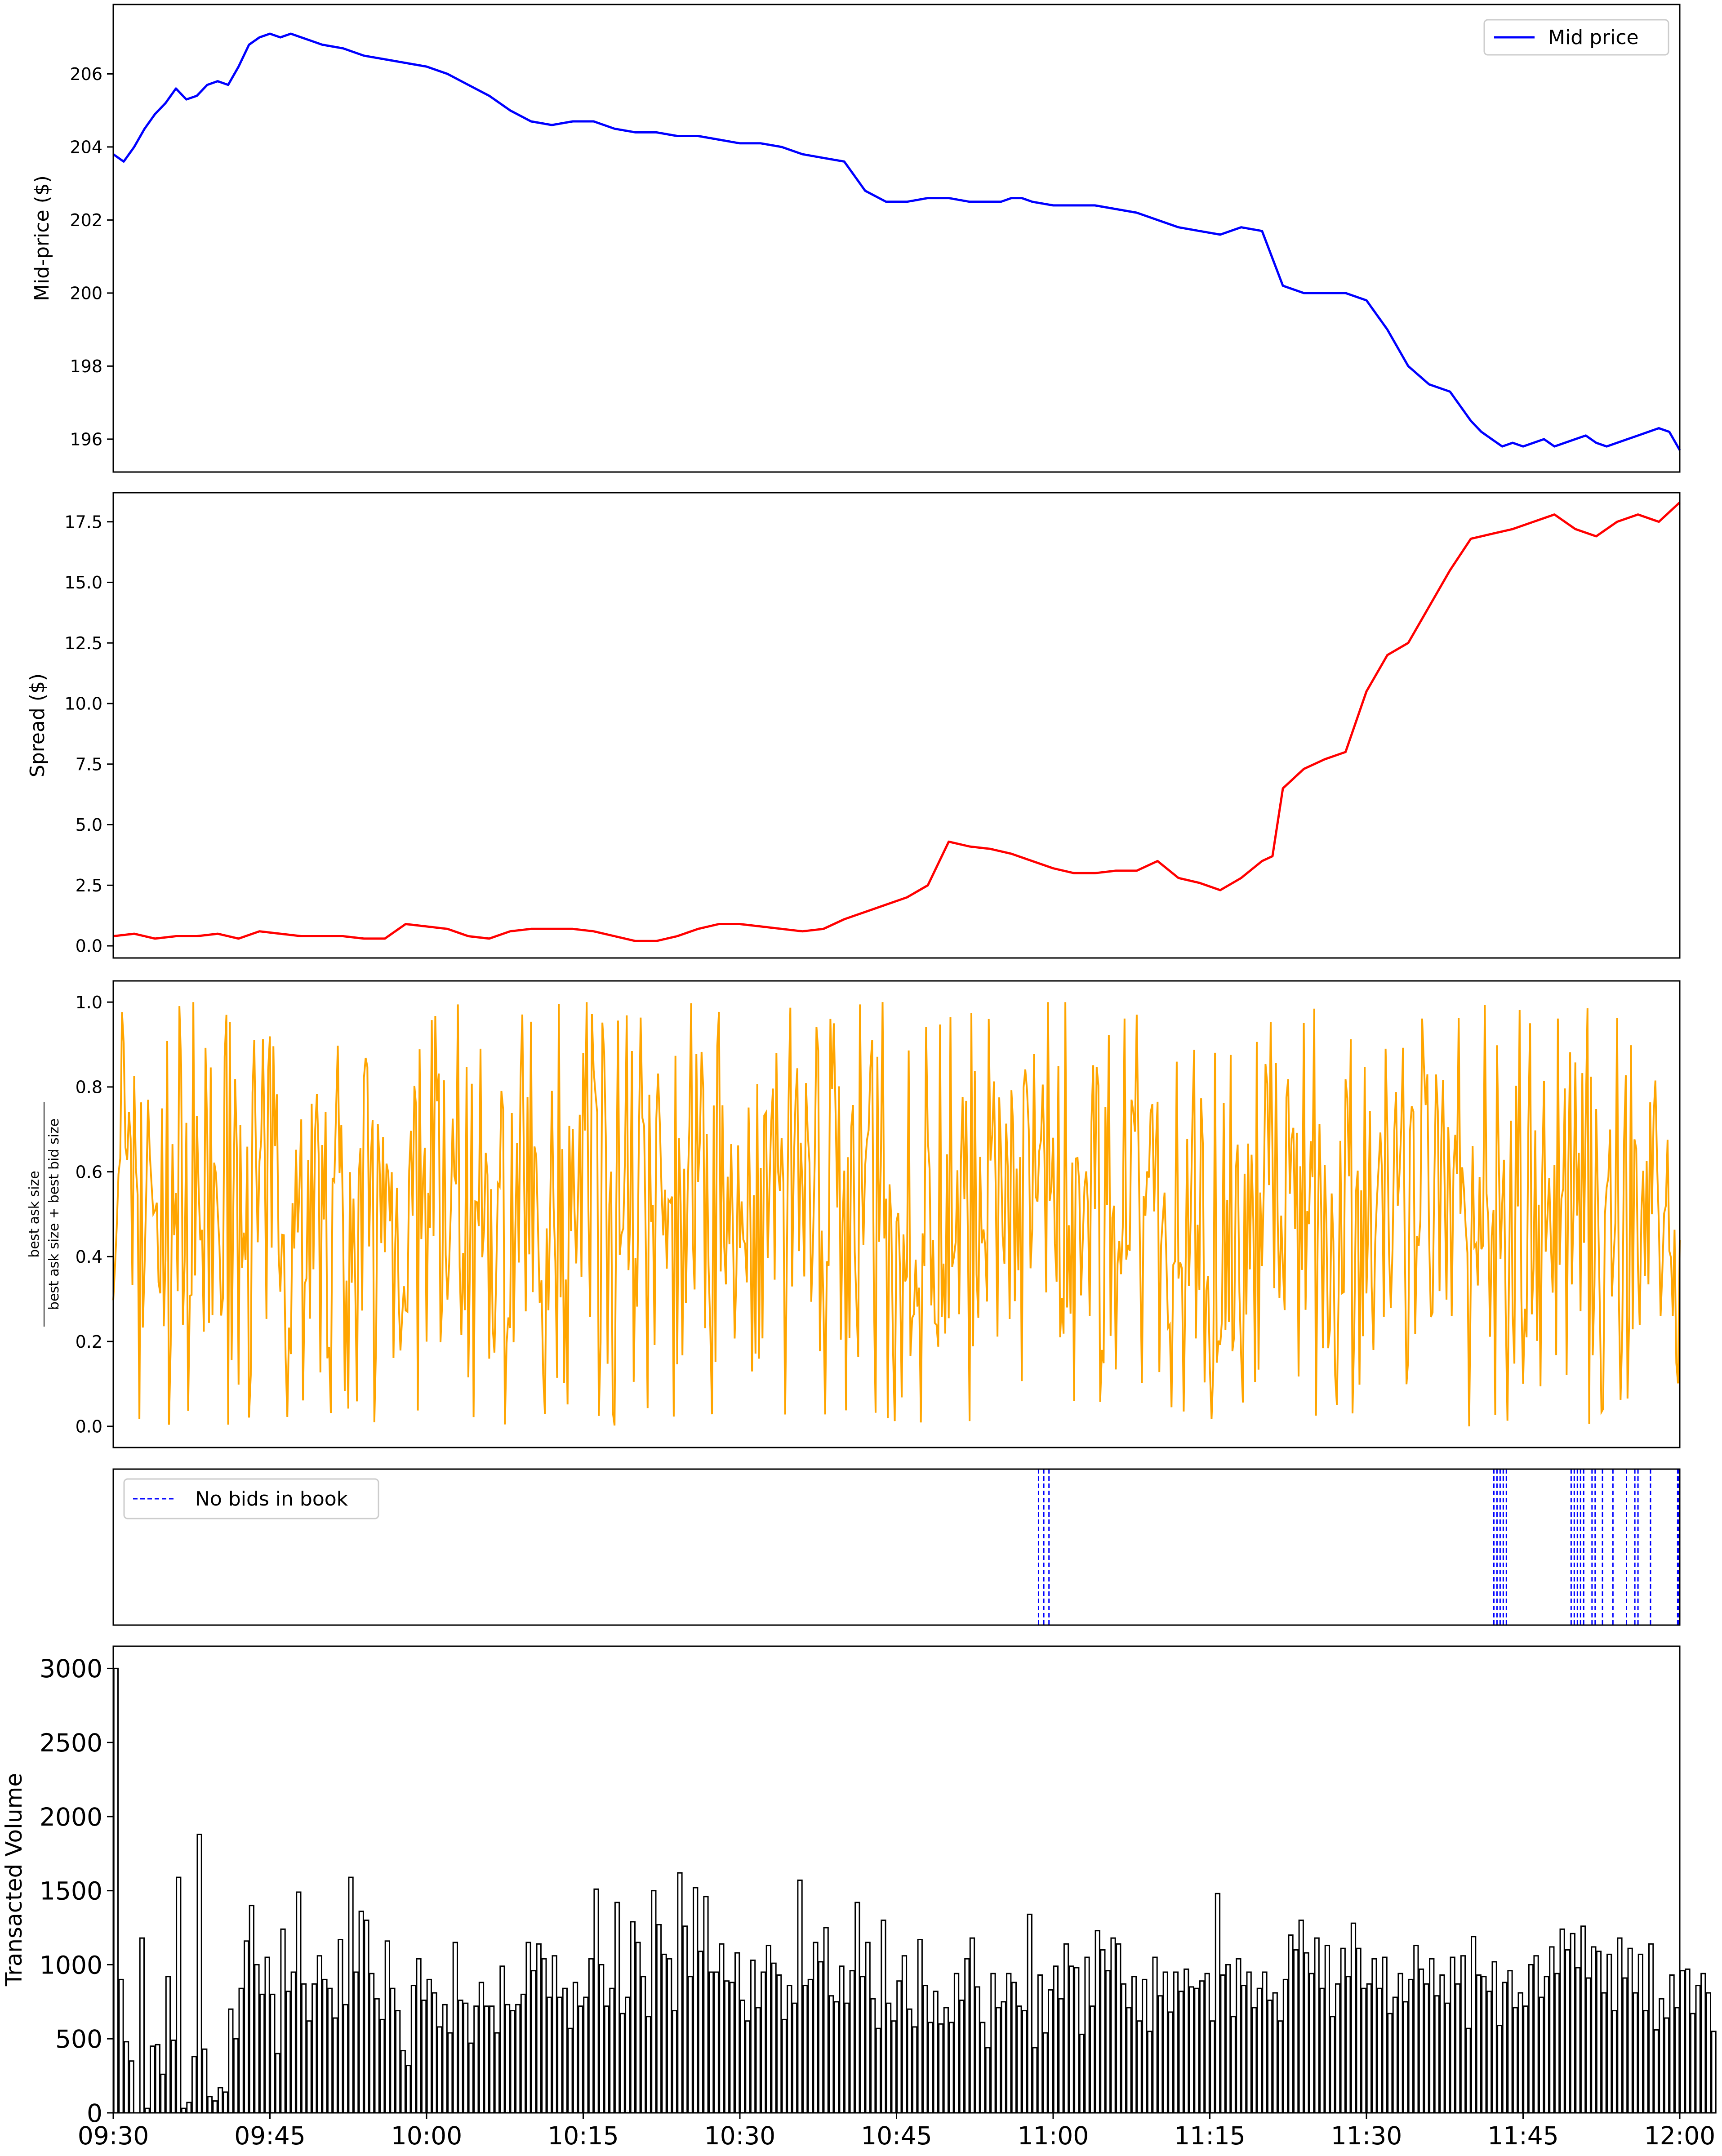 Image resolution: width=1722 pixels, height=2156 pixels. What do you see at coordinates (71, 1965) in the screenshot?
I see `volume-ytick-label: 1000` at bounding box center [71, 1965].